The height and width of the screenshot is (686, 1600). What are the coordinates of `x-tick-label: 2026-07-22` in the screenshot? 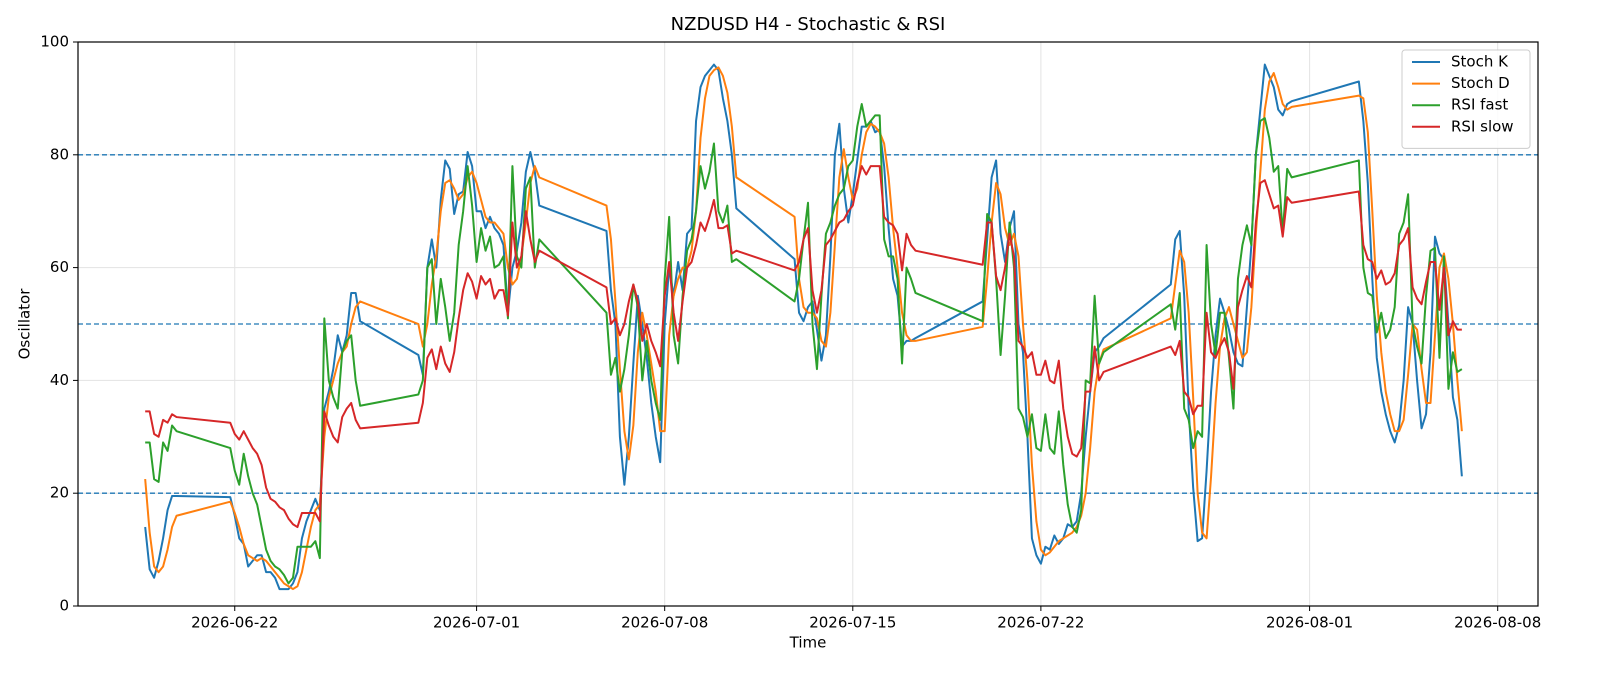 It's located at (1040, 623).